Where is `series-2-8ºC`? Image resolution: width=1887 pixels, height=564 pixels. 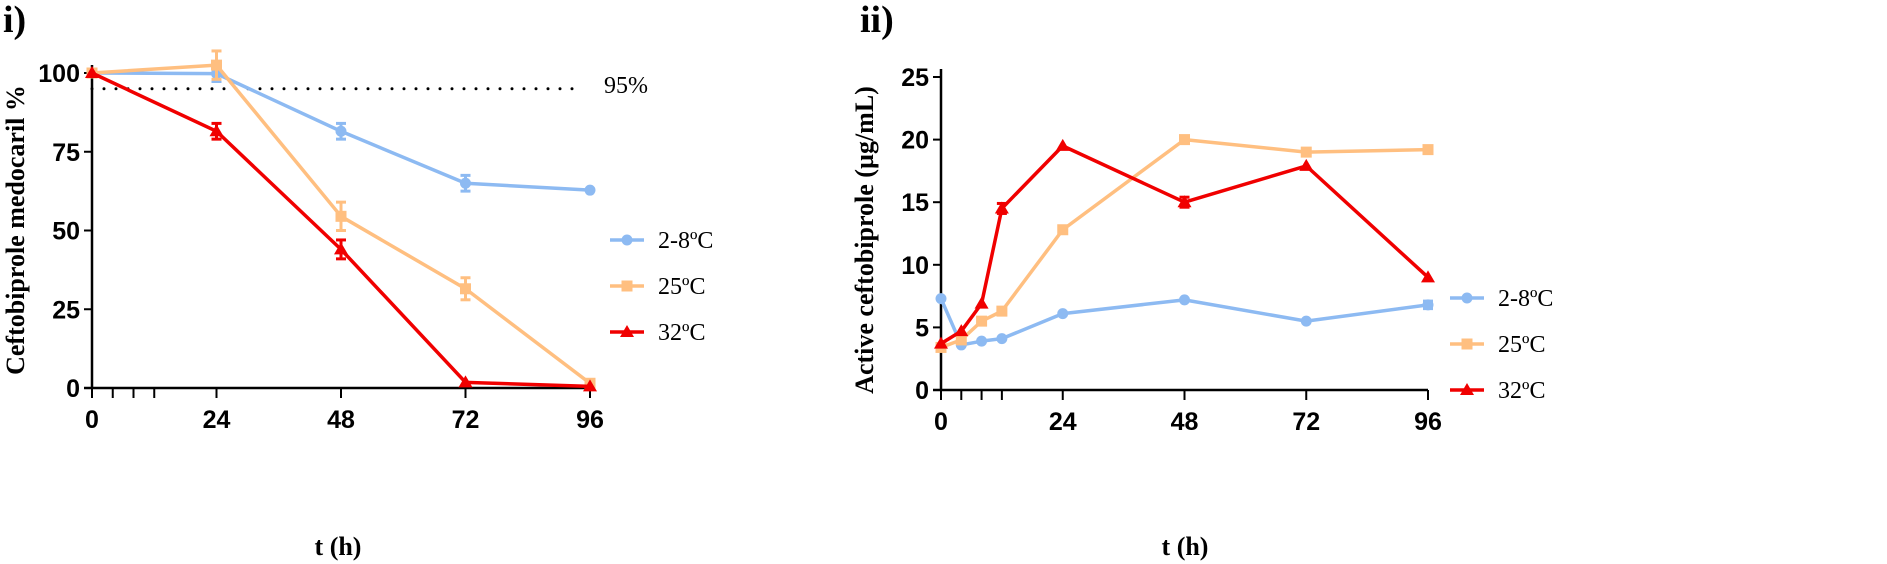 series-2-8ºC is located at coordinates (341, 130).